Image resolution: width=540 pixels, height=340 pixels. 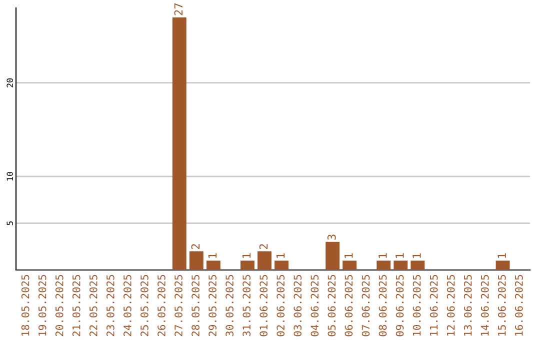 I want to click on x-tick-label: 07.06.2025, so click(x=366, y=305).